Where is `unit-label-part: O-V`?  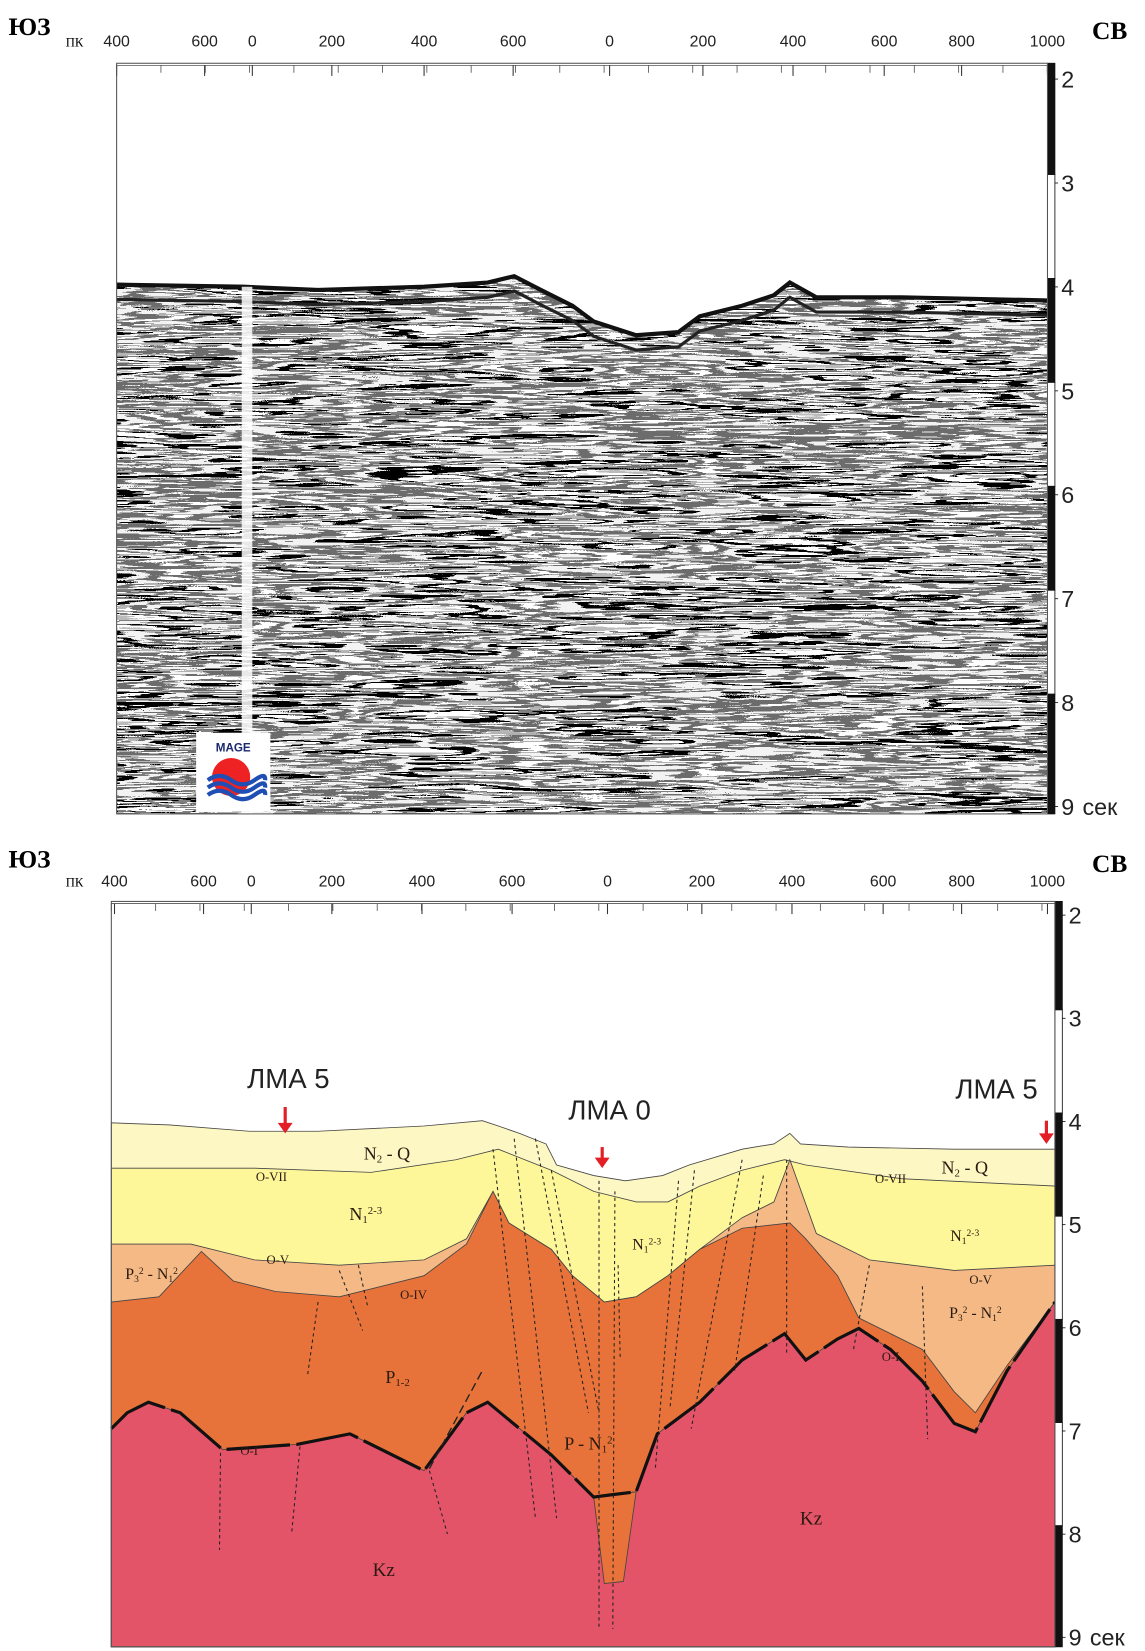 unit-label-part: O-V is located at coordinates (980, 1280).